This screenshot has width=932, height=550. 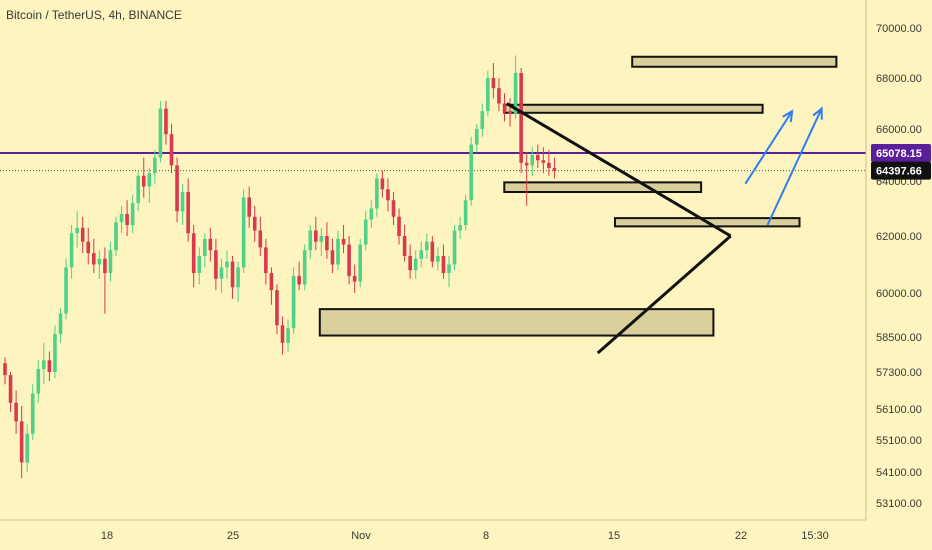 What do you see at coordinates (734, 61) in the screenshot?
I see `zone-top` at bounding box center [734, 61].